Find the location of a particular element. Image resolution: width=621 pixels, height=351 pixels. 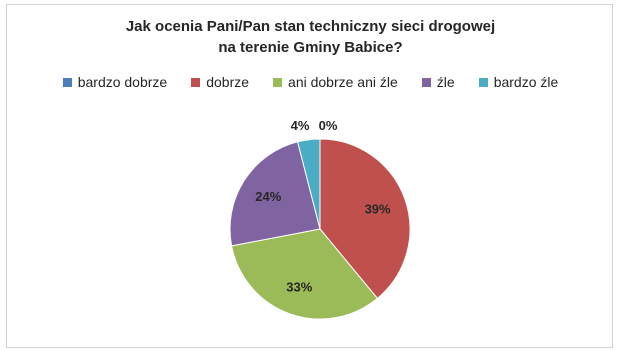

legend-swatch-zle is located at coordinates (426, 82).